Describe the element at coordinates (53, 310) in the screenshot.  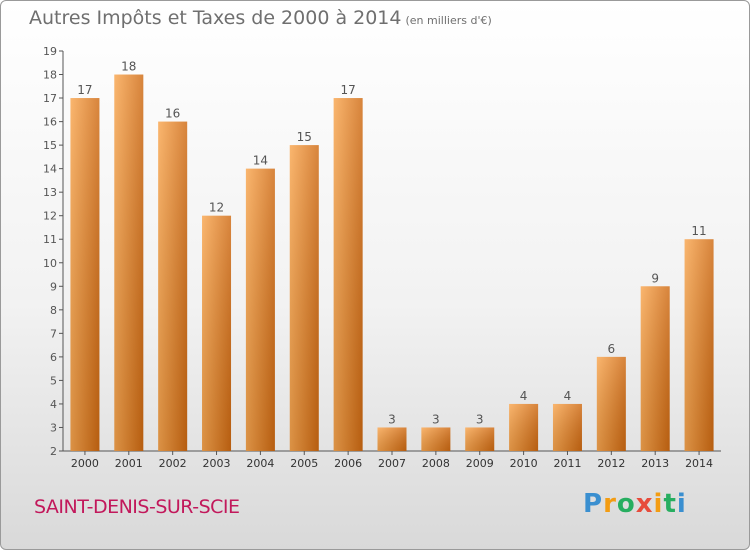
I see `y-tick-label: 8` at that location.